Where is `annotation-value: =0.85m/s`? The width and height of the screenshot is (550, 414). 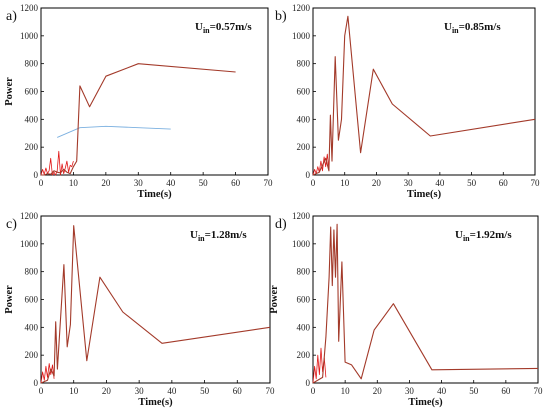 annotation-value: =0.85m/s is located at coordinates (480, 27).